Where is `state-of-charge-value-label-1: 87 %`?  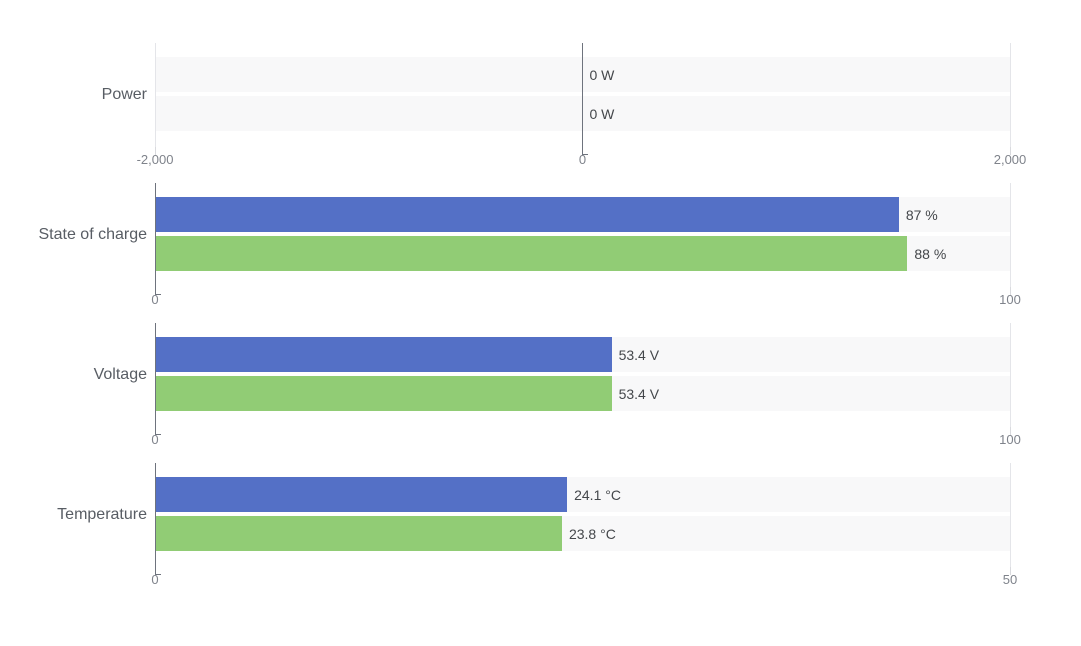 state-of-charge-value-label-1: 87 % is located at coordinates (921, 214).